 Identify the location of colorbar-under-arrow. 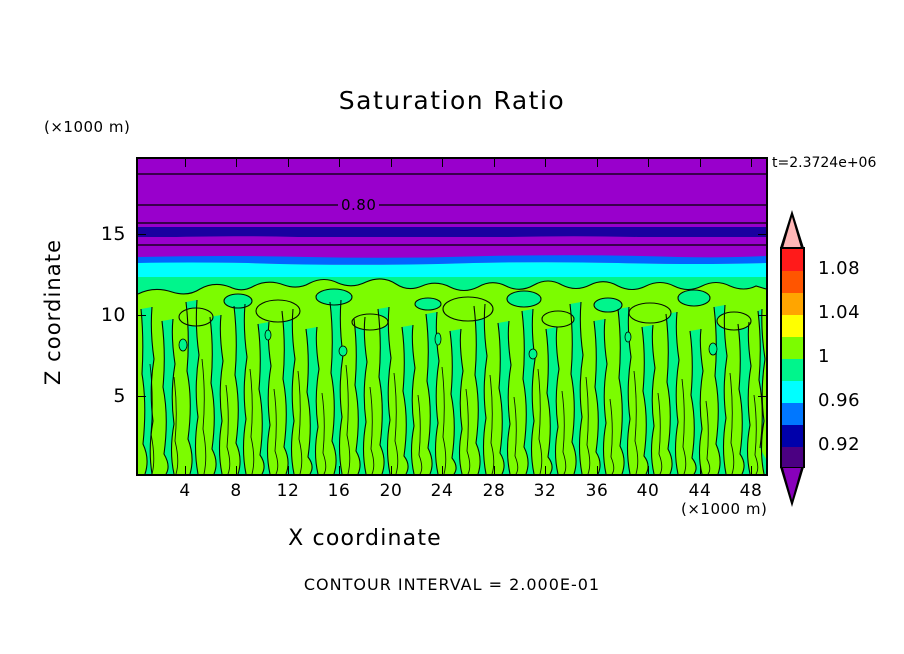
(792, 484).